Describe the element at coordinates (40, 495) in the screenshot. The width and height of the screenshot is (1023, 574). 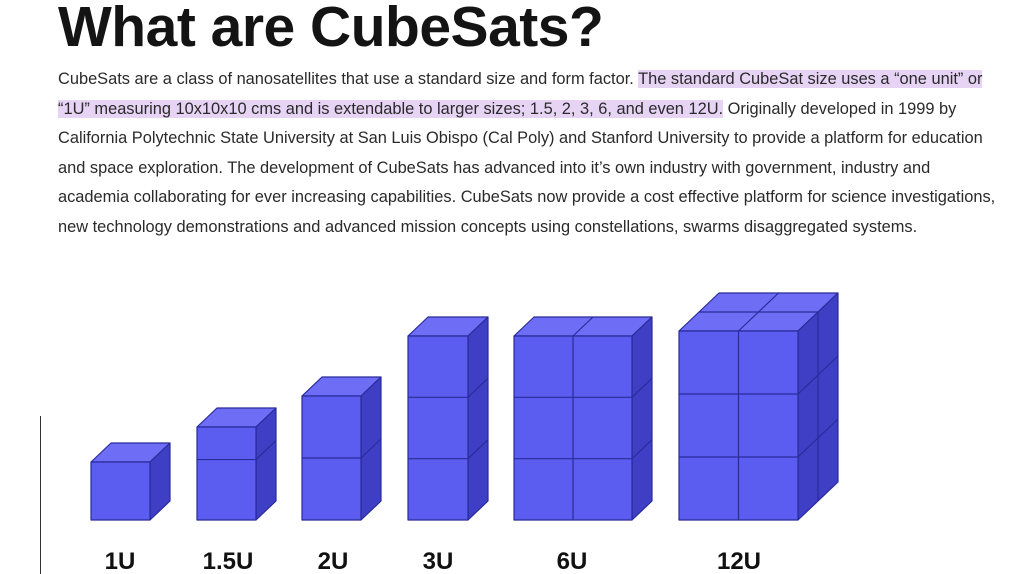
I see `vertical-divider` at that location.